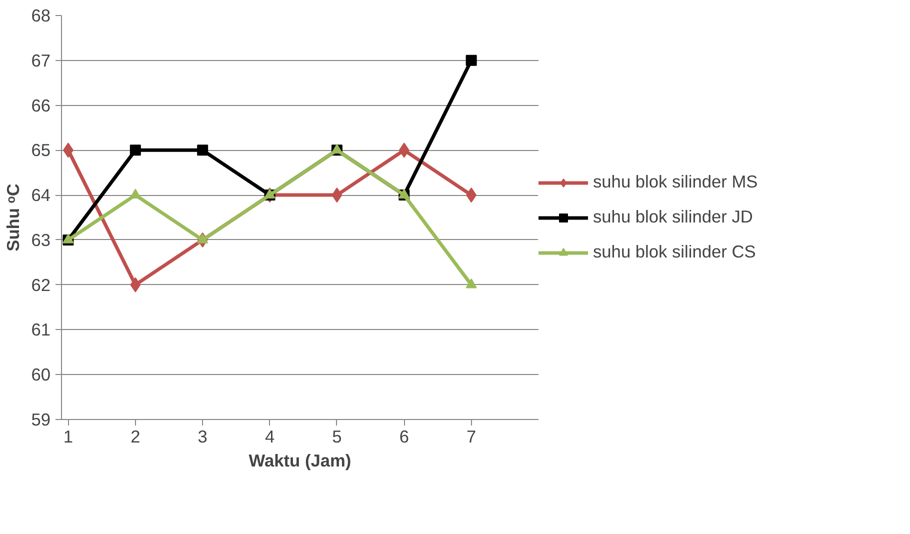 The width and height of the screenshot is (910, 534). I want to click on x-tick-label: 7, so click(471, 436).